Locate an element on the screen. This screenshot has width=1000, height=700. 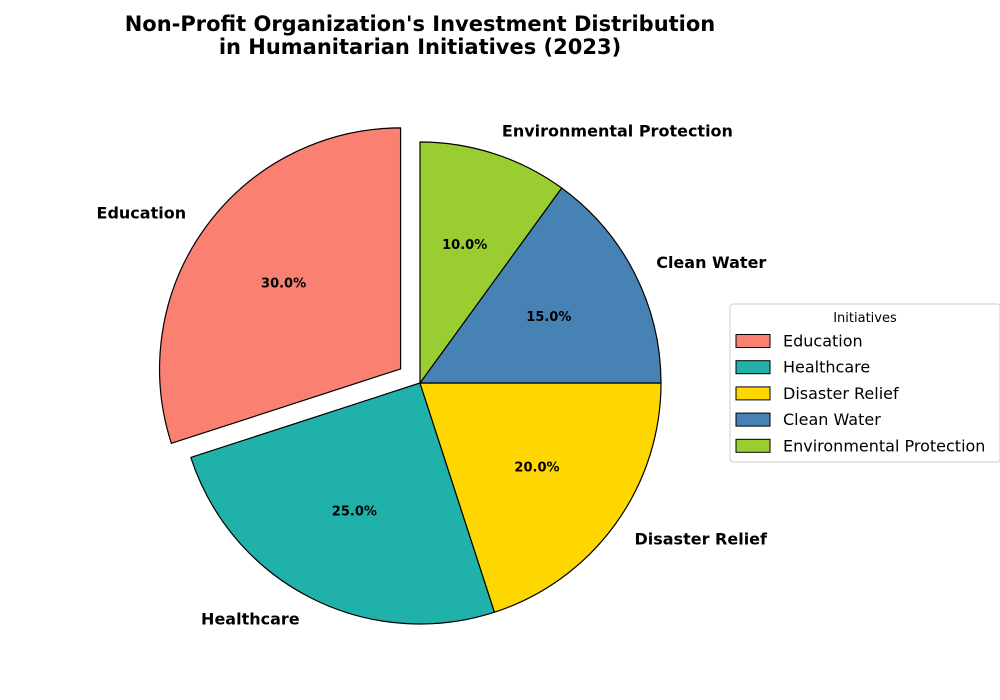
pct-label-healthcare: 25.0% is located at coordinates (354, 511).